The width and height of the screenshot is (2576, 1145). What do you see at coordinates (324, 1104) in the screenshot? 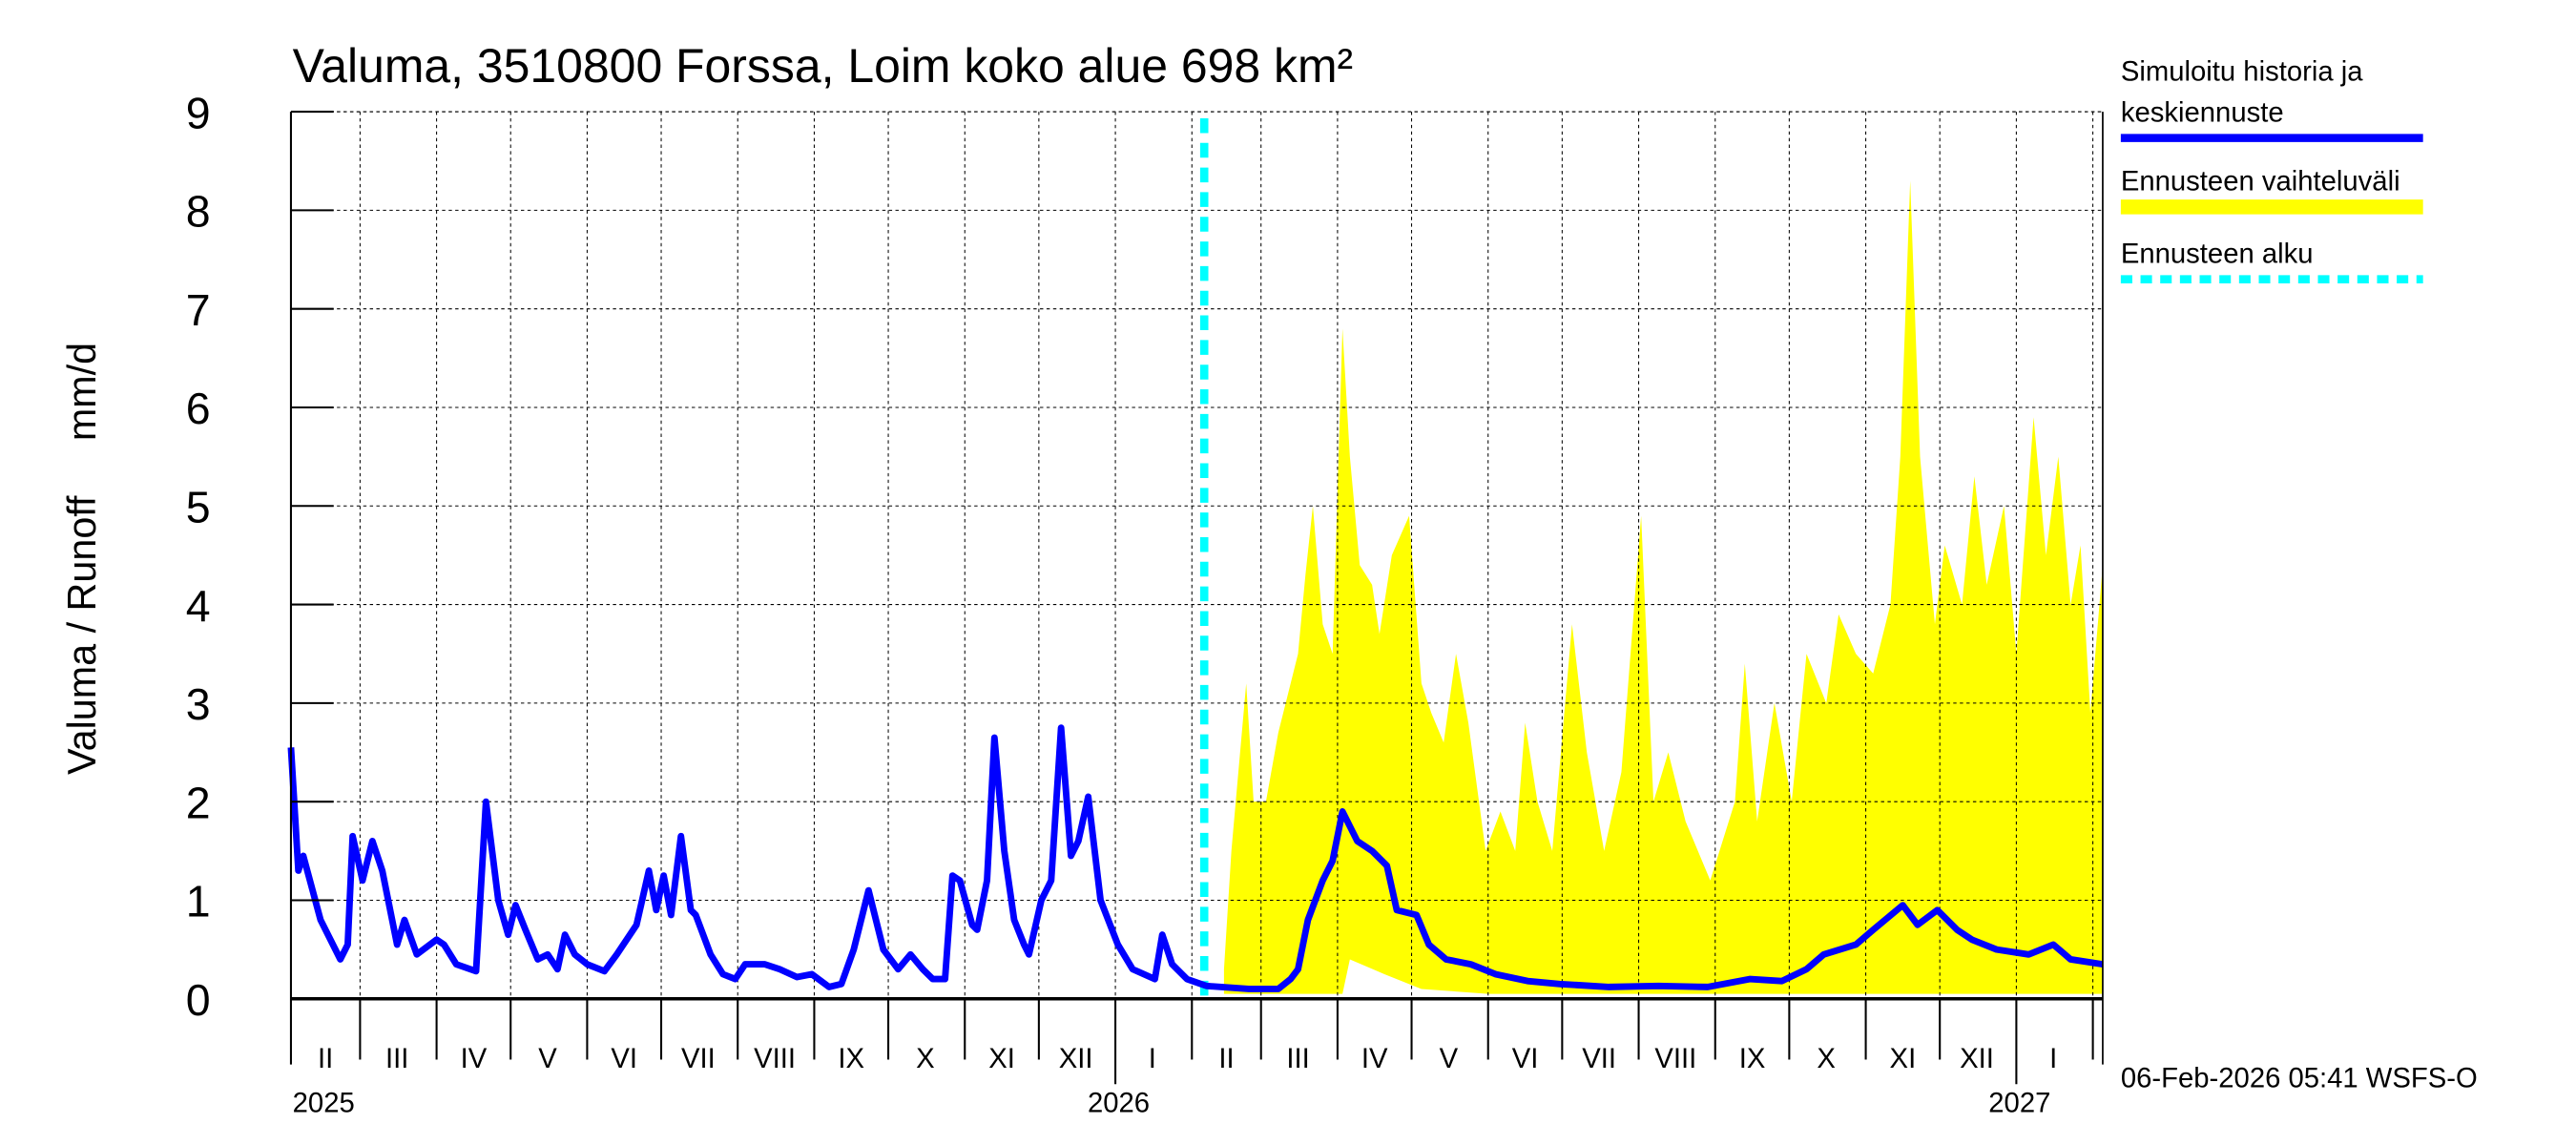
I see `year-label: 2025` at bounding box center [324, 1104].